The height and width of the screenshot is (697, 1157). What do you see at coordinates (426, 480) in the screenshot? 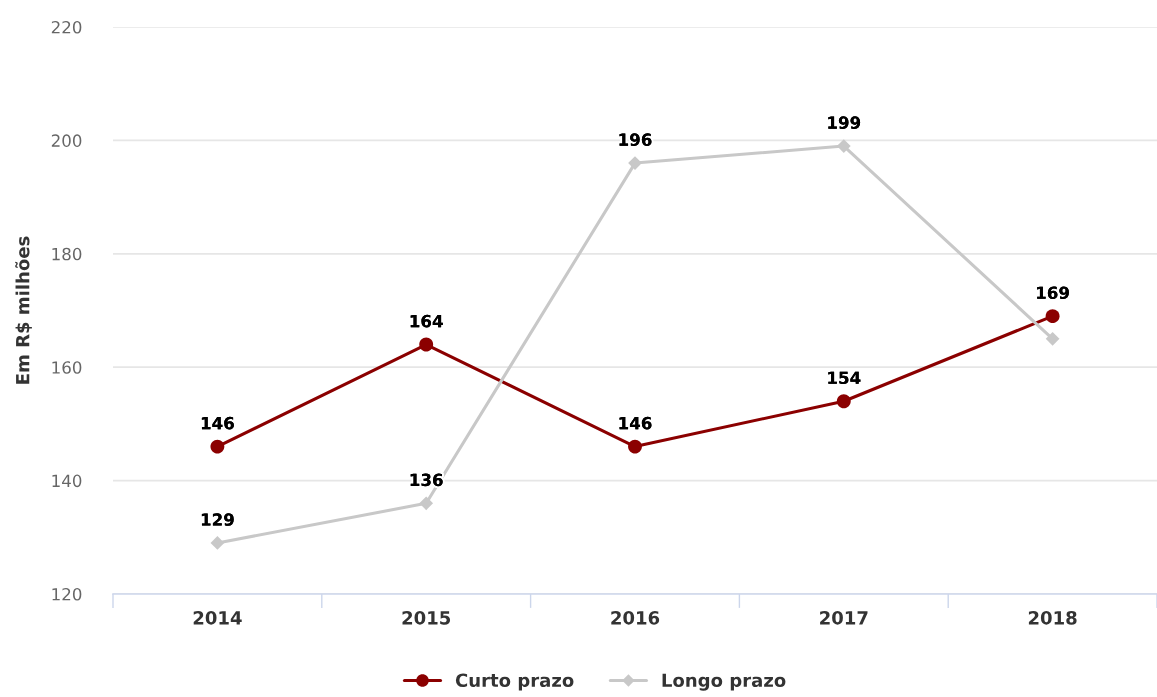
I see `data-label: 136` at bounding box center [426, 480].